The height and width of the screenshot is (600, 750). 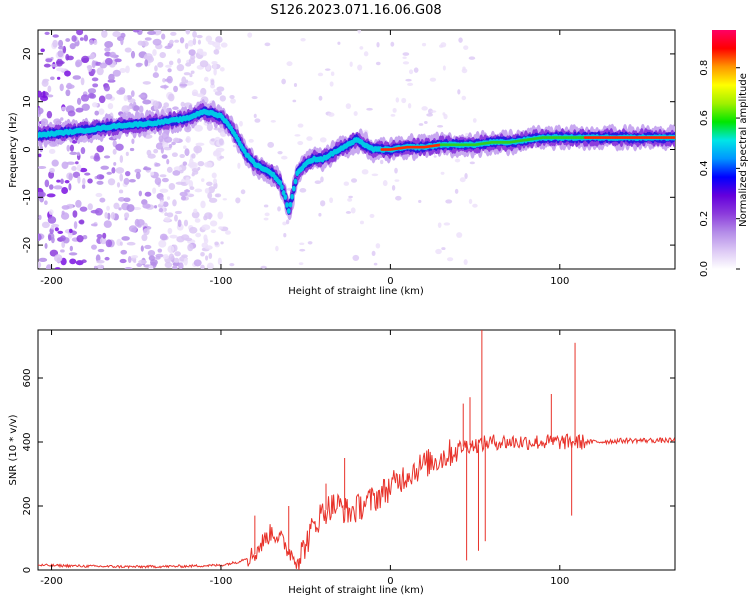 I want to click on y-tick-label: 200, so click(x=27, y=505).